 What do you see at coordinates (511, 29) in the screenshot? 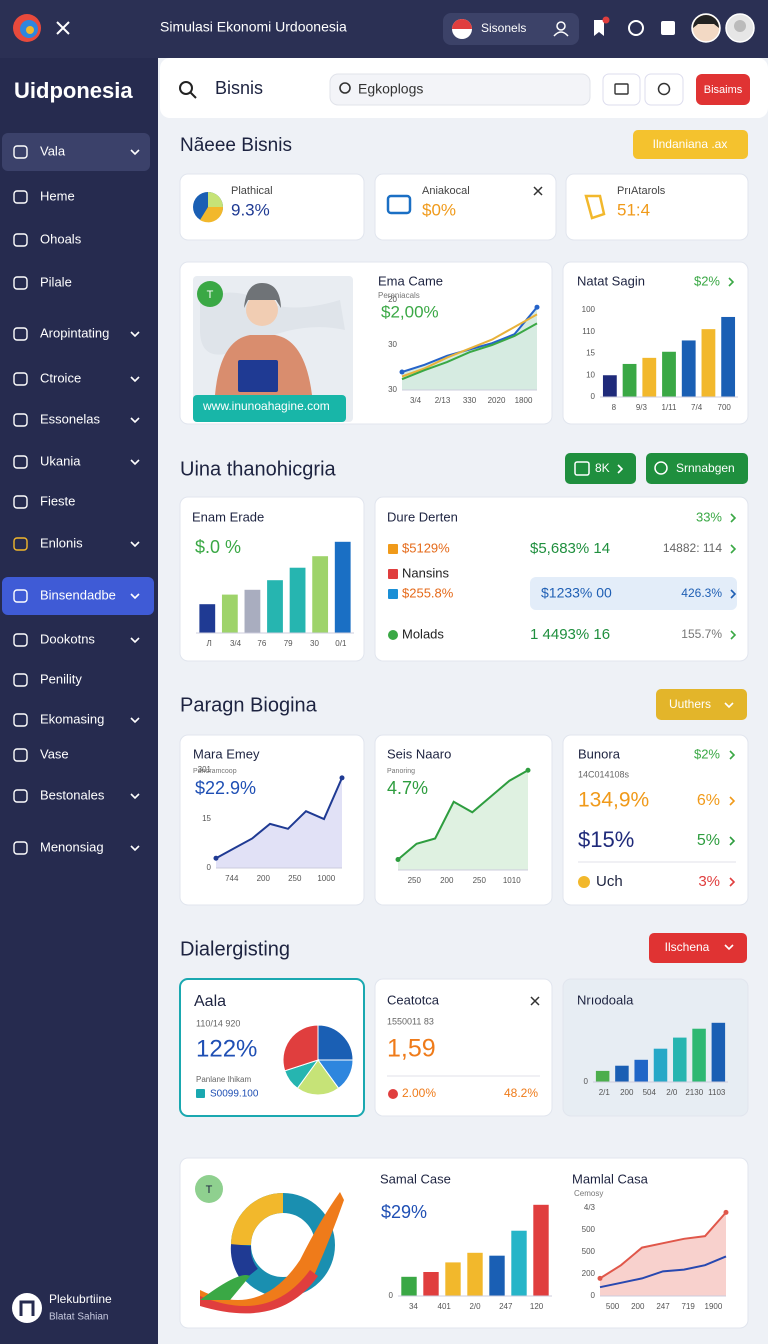
I see `account-pill` at bounding box center [511, 29].